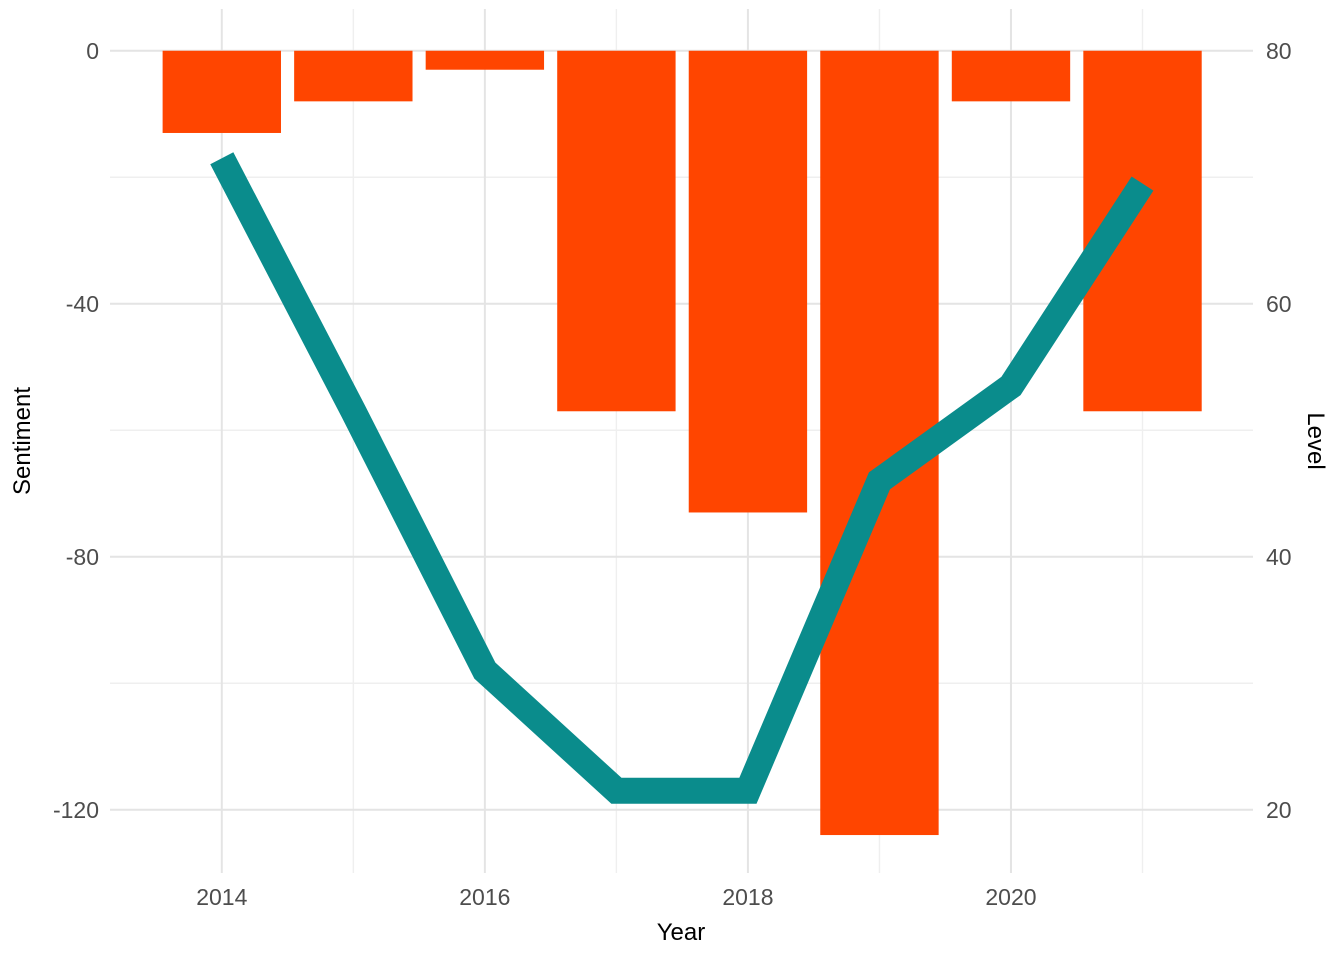 Image resolution: width=1344 pixels, height=960 pixels. What do you see at coordinates (747, 897) in the screenshot?
I see `x-tick-label-2018: 2018` at bounding box center [747, 897].